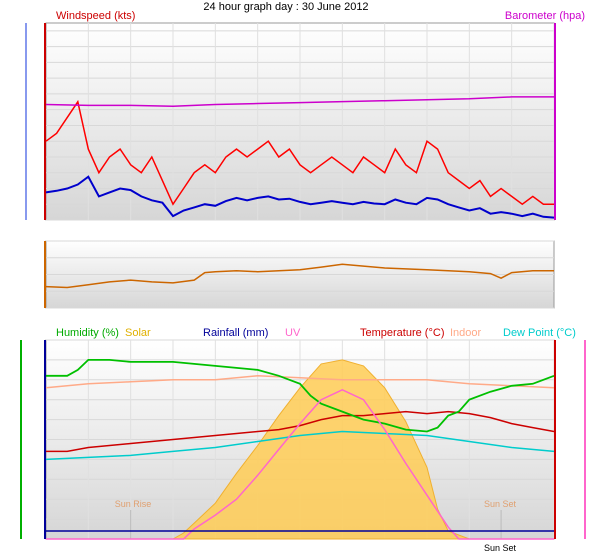 The image size is (600, 560). What do you see at coordinates (539, 333) in the screenshot?
I see `dewpoint-legend: Dew Point (°C)` at bounding box center [539, 333].